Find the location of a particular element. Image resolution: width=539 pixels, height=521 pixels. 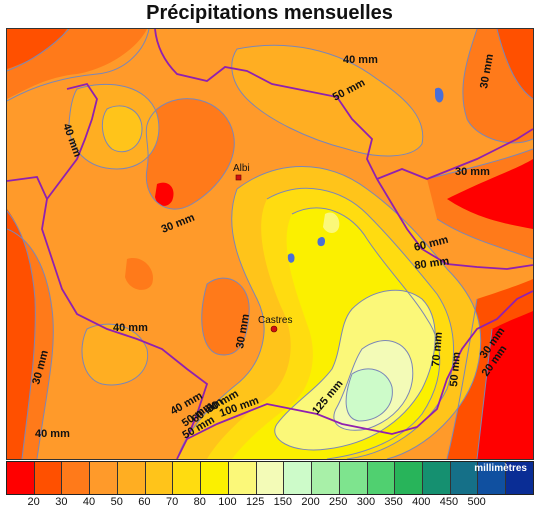

zone-100-125-north is located at coordinates (331, 222).